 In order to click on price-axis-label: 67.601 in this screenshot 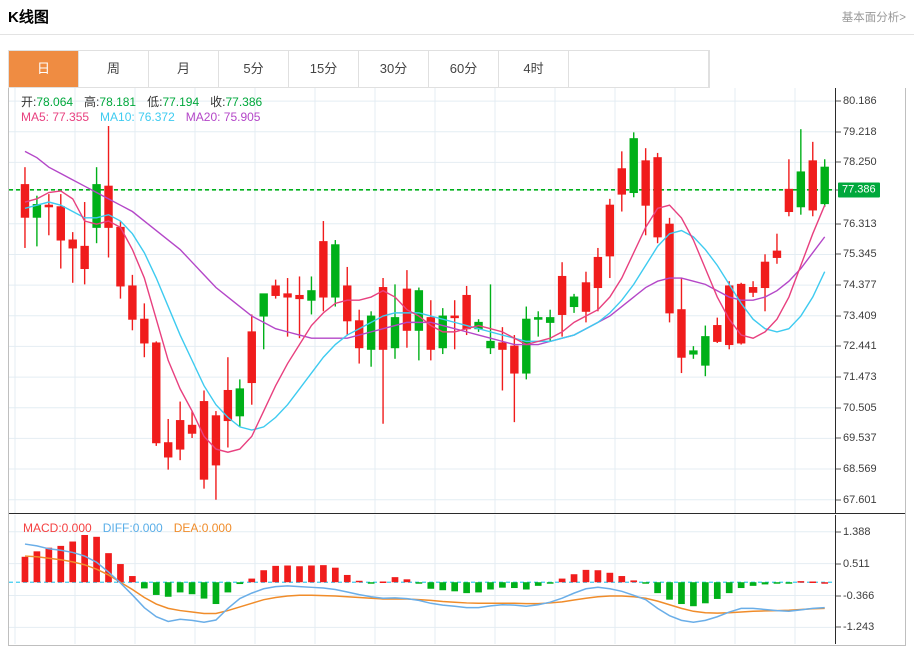, I will do `click(860, 499)`.